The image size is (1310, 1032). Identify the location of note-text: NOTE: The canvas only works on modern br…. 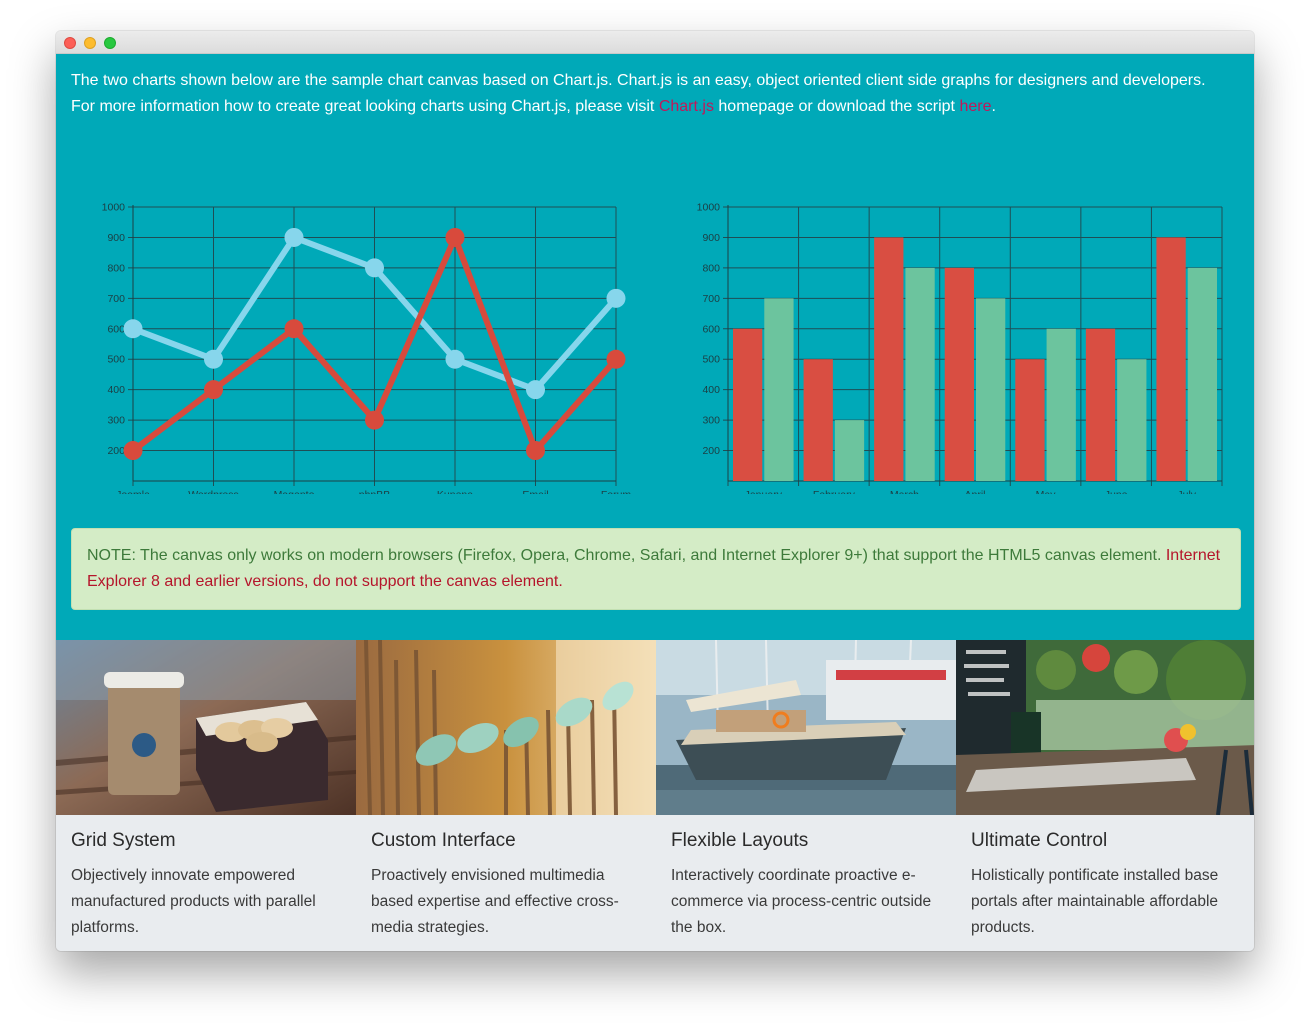
(626, 555).